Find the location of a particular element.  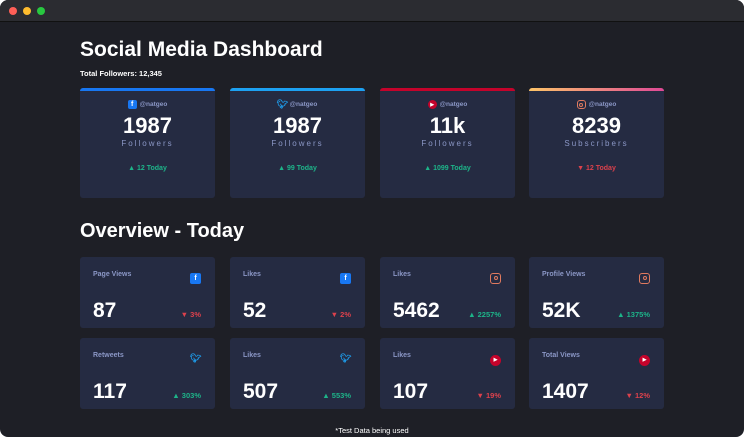

close-button is located at coordinates (13, 10).